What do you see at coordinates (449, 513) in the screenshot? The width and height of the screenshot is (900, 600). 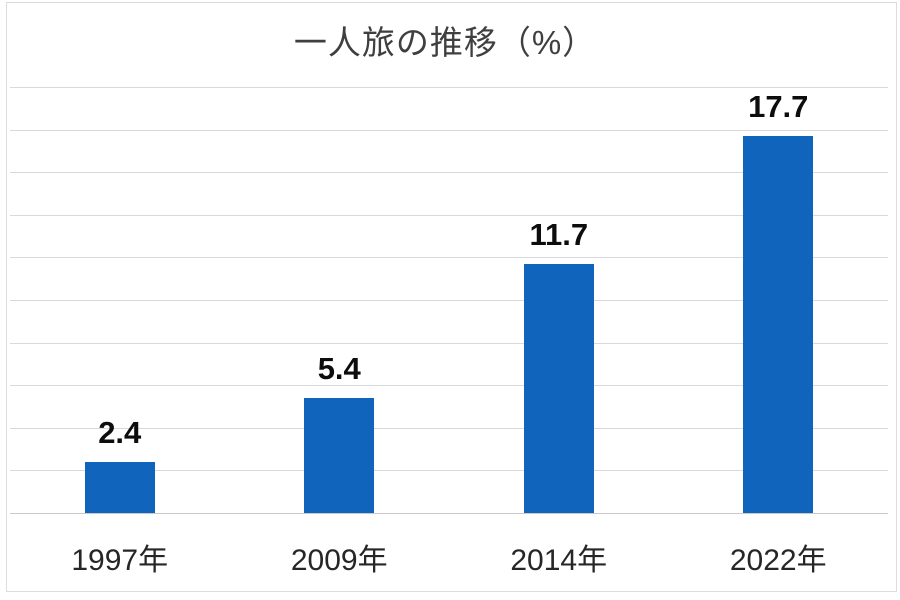 I see `x-axis-line` at bounding box center [449, 513].